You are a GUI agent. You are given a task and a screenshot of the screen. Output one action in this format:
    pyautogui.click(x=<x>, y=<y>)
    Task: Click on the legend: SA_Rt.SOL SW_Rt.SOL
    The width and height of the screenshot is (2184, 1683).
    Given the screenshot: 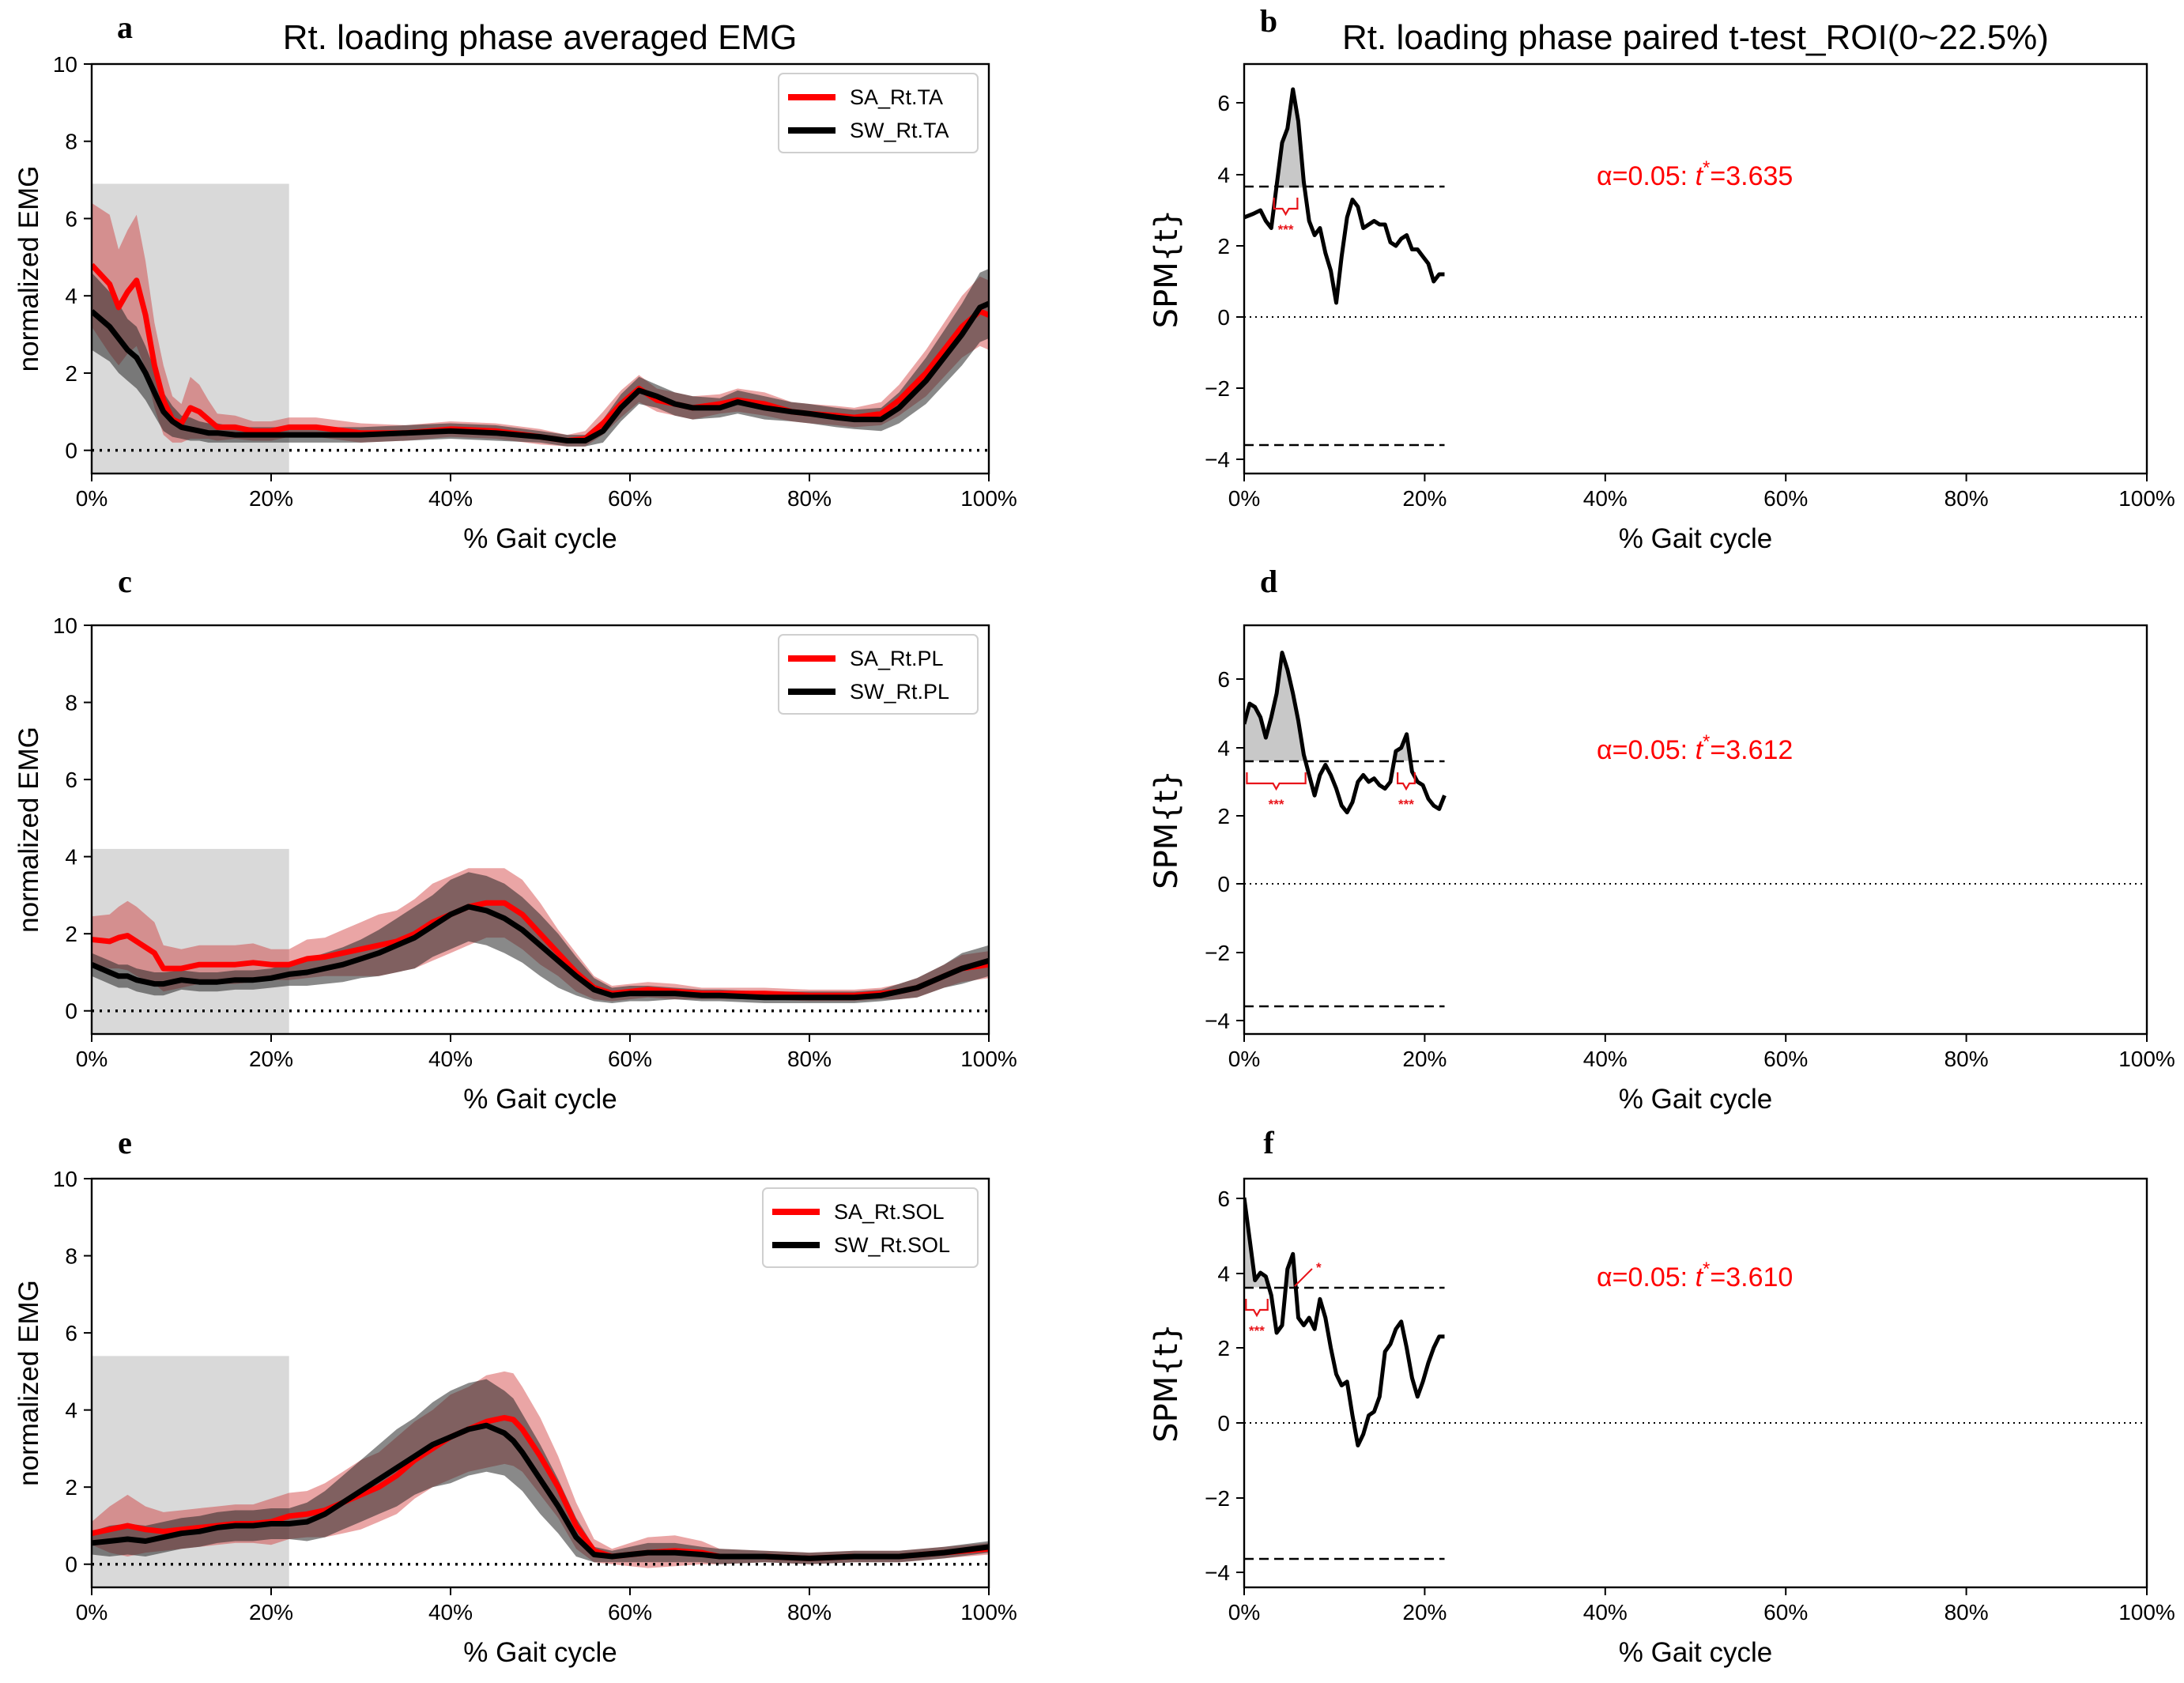 What is the action you would take?
    pyautogui.click(x=870, y=1227)
    